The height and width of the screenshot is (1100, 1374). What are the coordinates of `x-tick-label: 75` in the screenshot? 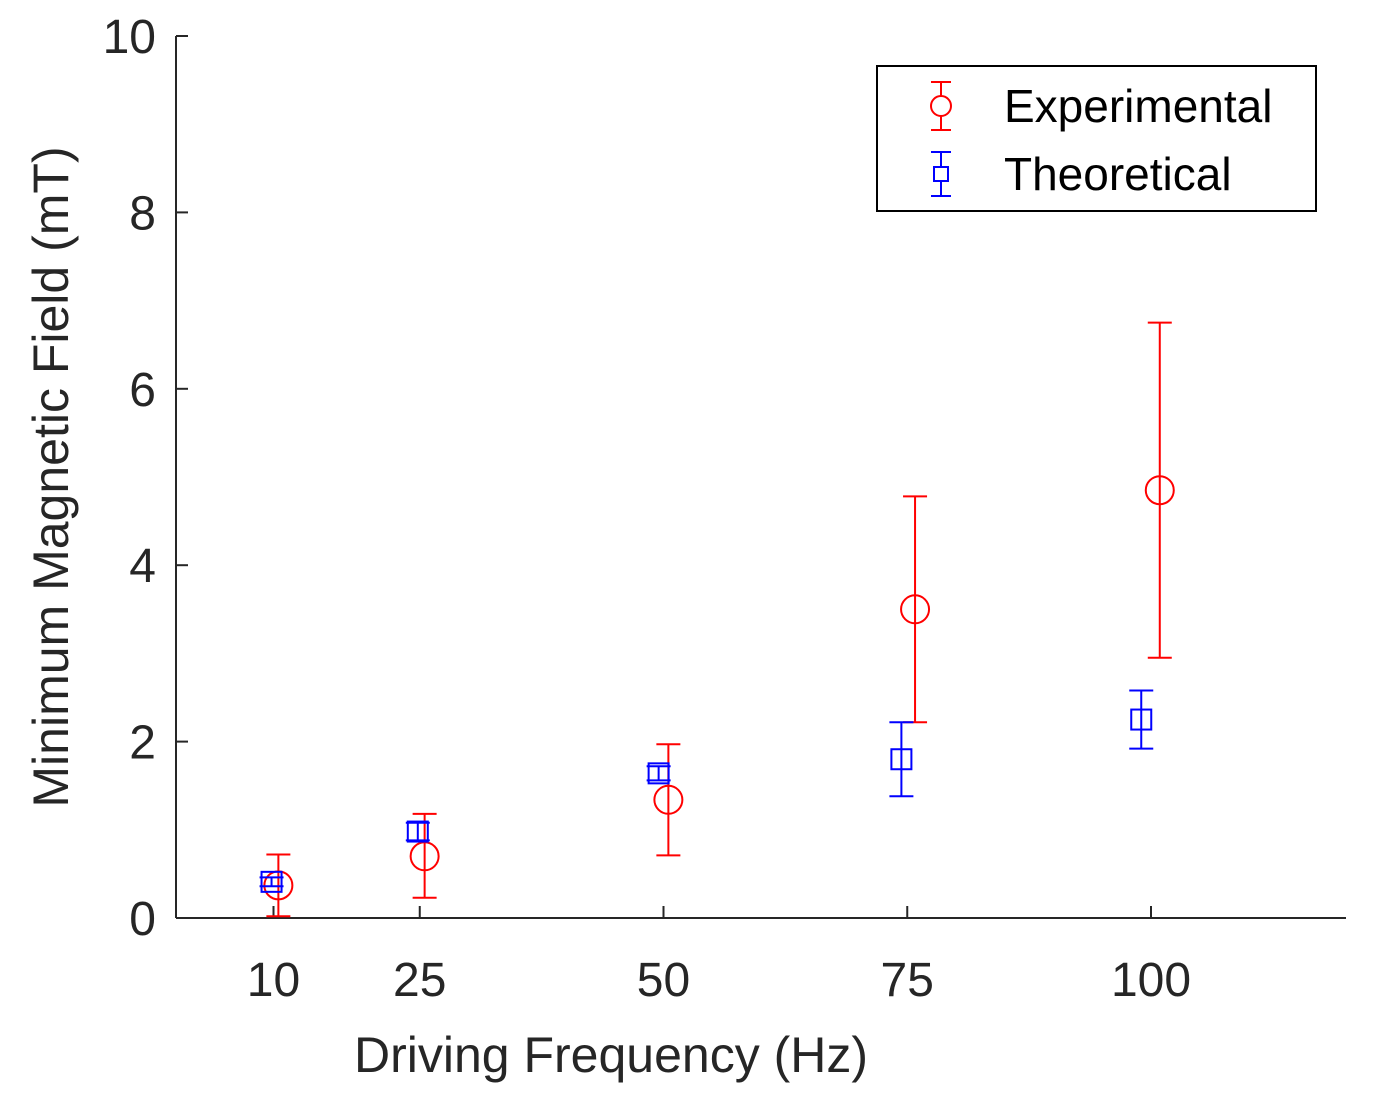 It's located at (907, 980).